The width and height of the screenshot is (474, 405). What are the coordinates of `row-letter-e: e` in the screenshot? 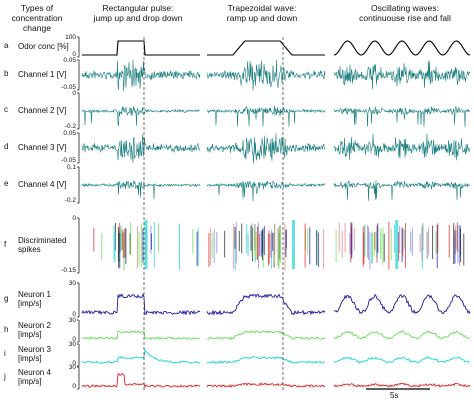 It's located at (6, 183).